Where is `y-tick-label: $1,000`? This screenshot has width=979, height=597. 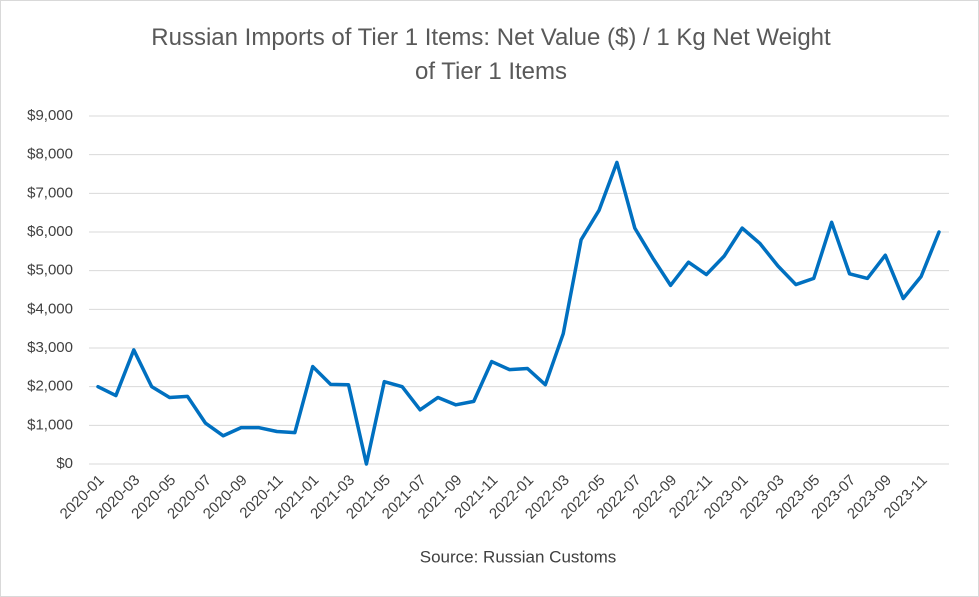 y-tick-label: $1,000 is located at coordinates (50, 424).